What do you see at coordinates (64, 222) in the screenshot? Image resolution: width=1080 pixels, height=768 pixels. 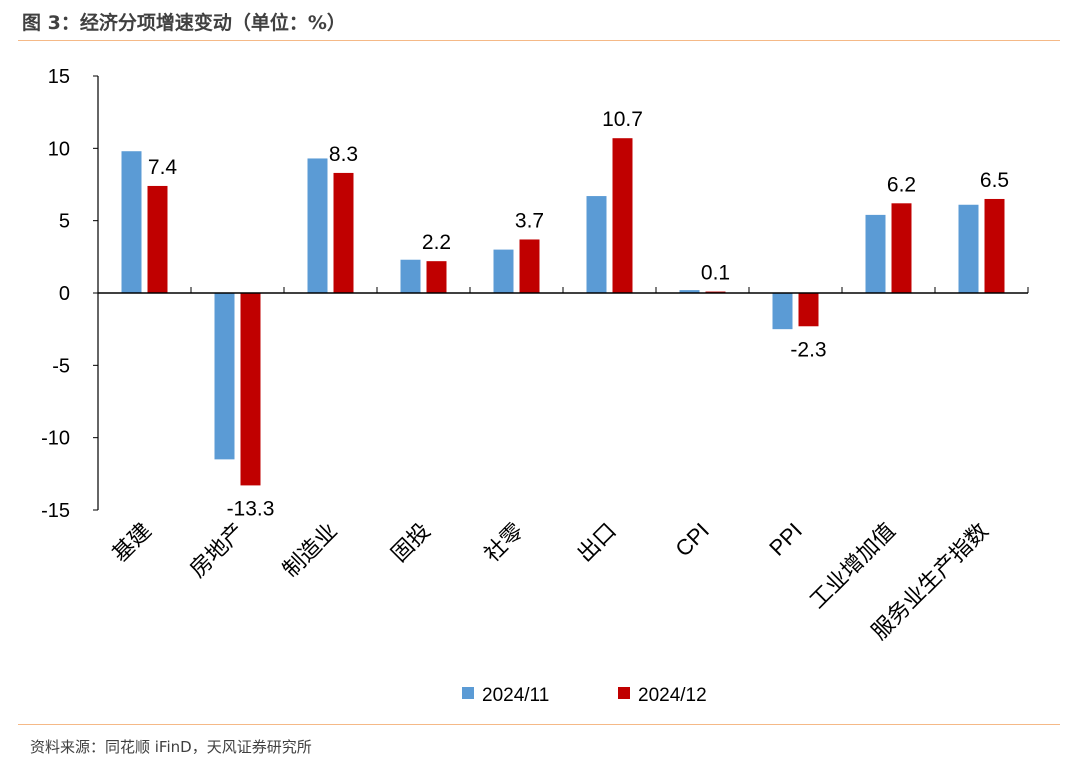 I see `y-tick-label: 5` at bounding box center [64, 222].